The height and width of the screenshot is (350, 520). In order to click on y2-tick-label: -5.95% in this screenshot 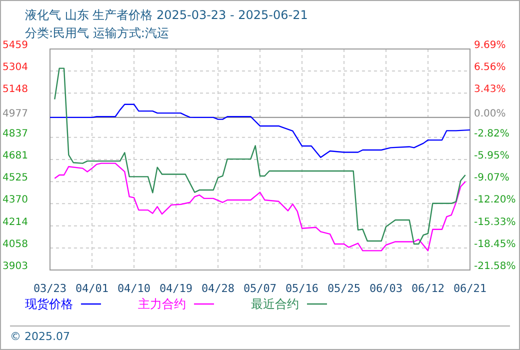, I will do `click(492, 156)`.